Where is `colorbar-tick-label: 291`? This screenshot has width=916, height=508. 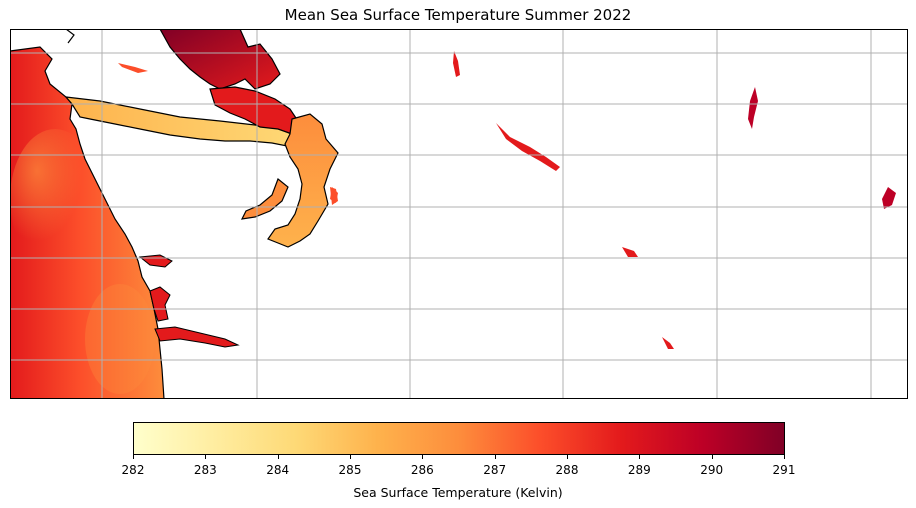 colorbar-tick-label: 291 is located at coordinates (784, 470).